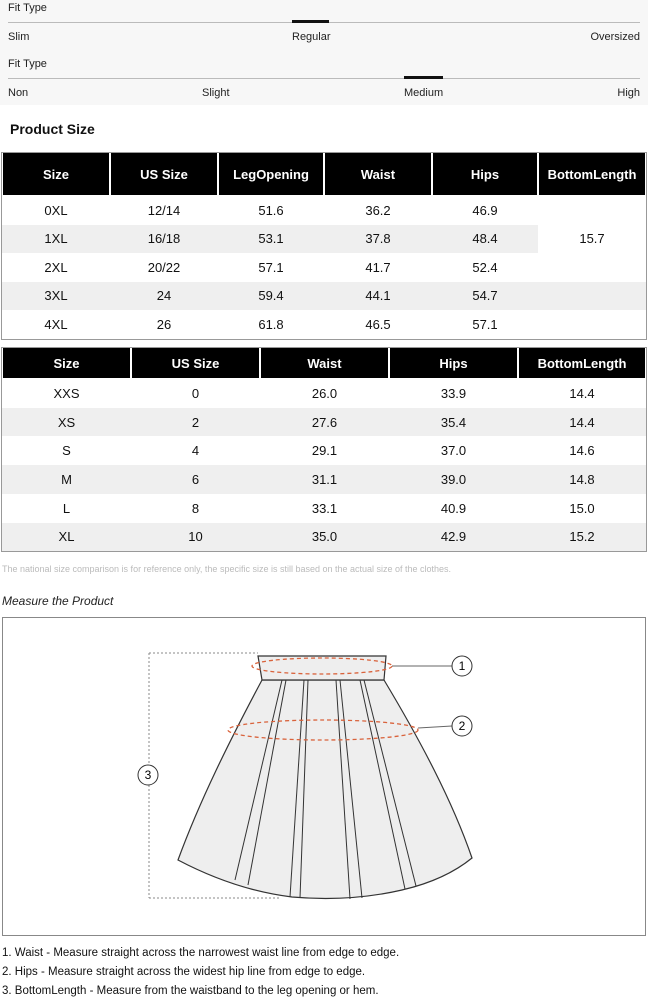 This screenshot has width=648, height=1000. I want to click on table-cell: XXS, so click(66, 393).